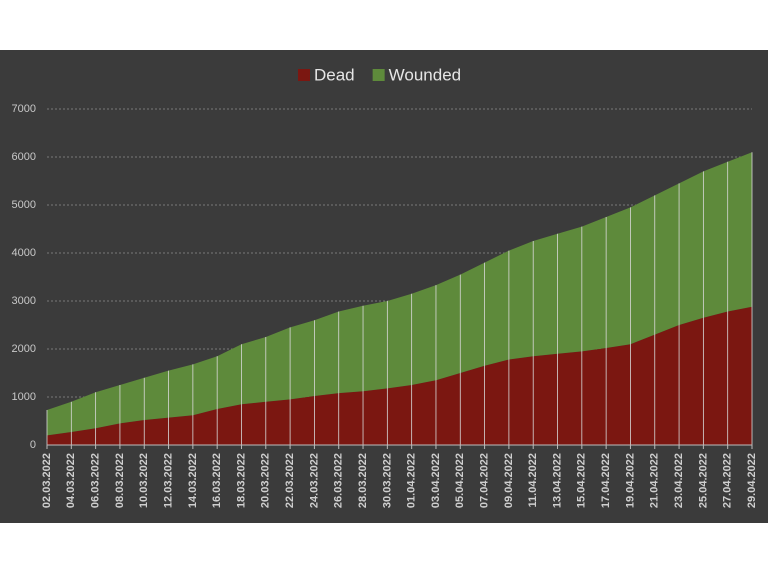 This screenshot has width=768, height=576. I want to click on x-tick-label: 12.03.2022, so click(168, 480).